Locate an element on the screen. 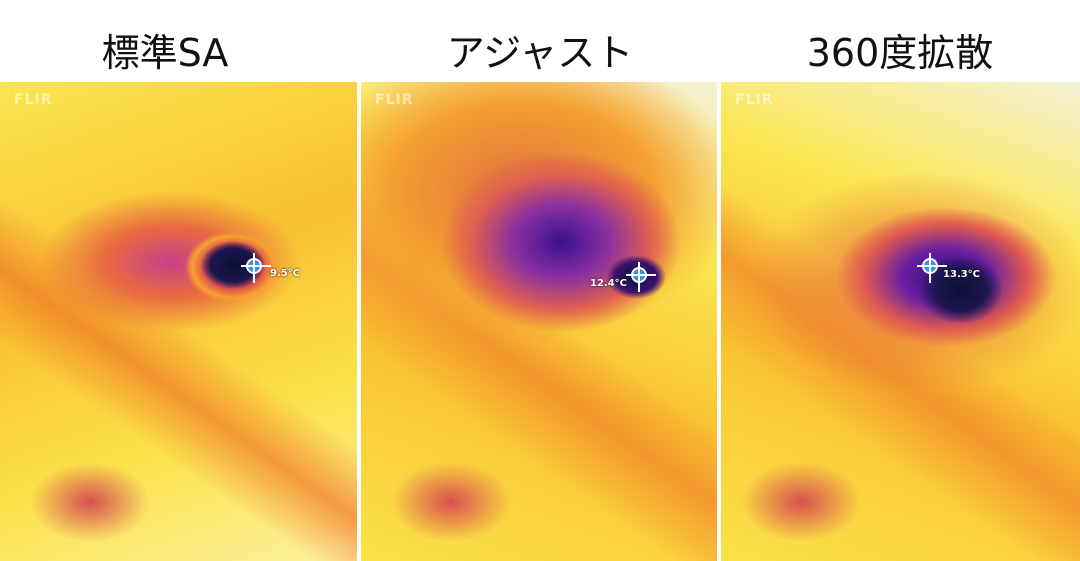 Image resolution: width=1080 pixels, height=561 pixels. panel-title-standard: 標準SA is located at coordinates (165, 53).